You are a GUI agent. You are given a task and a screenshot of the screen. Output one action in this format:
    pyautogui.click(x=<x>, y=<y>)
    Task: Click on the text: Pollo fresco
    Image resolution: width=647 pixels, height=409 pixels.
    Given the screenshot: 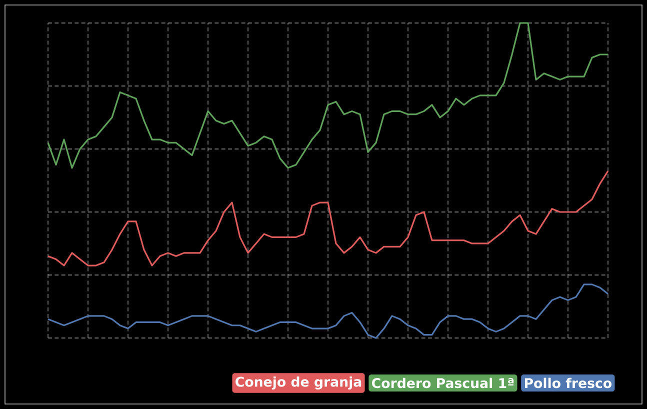 What is the action you would take?
    pyautogui.click(x=568, y=383)
    